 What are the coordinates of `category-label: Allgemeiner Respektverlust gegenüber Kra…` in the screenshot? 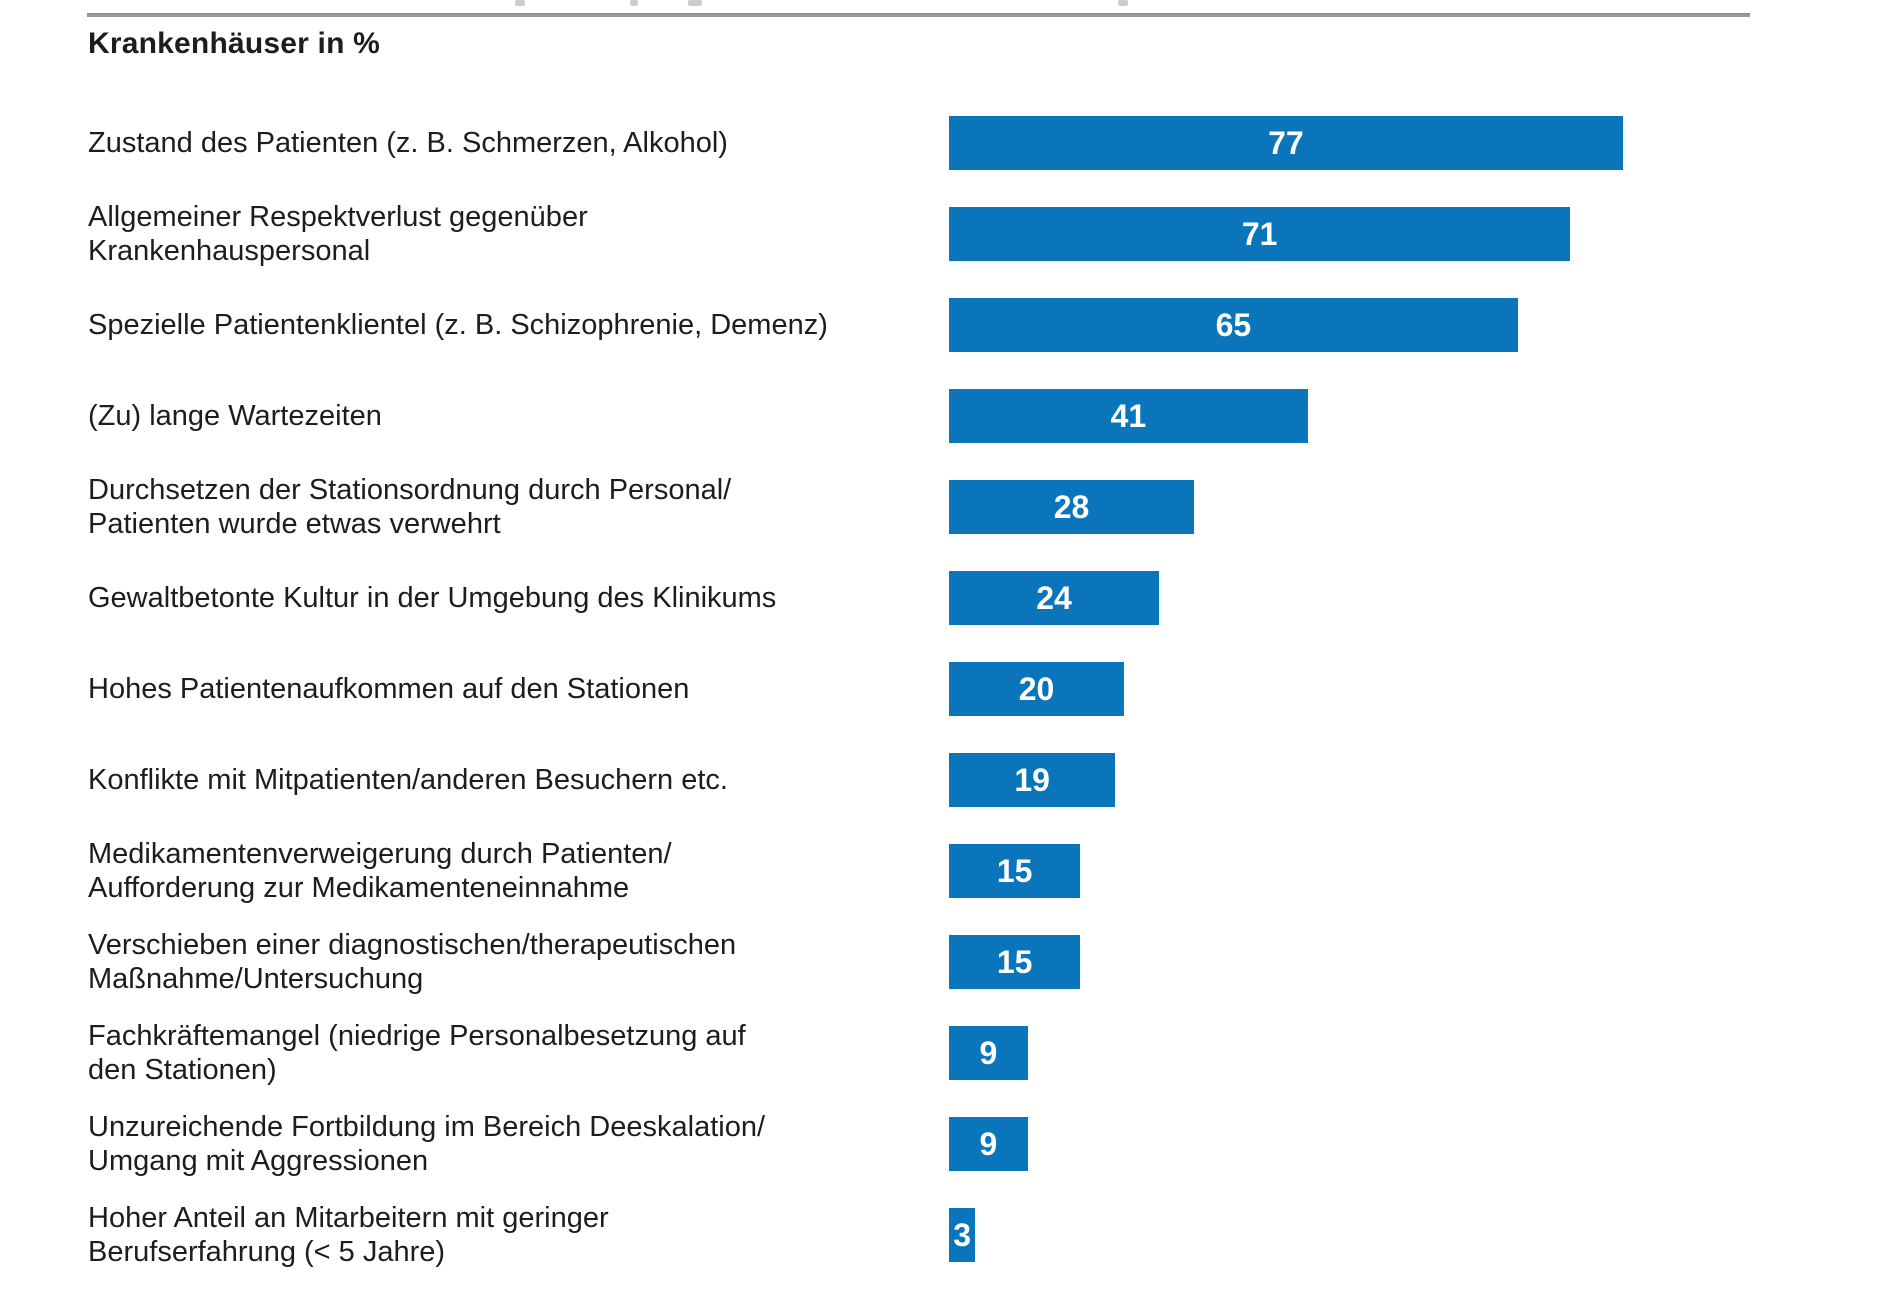 It's located at (338, 233).